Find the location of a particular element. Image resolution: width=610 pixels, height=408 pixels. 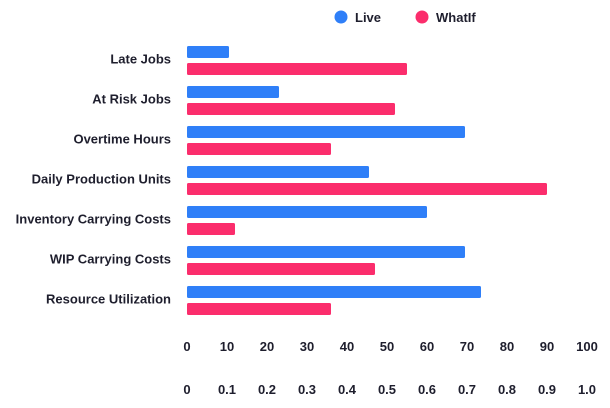

x-tick-label: 30 is located at coordinates (307, 346).